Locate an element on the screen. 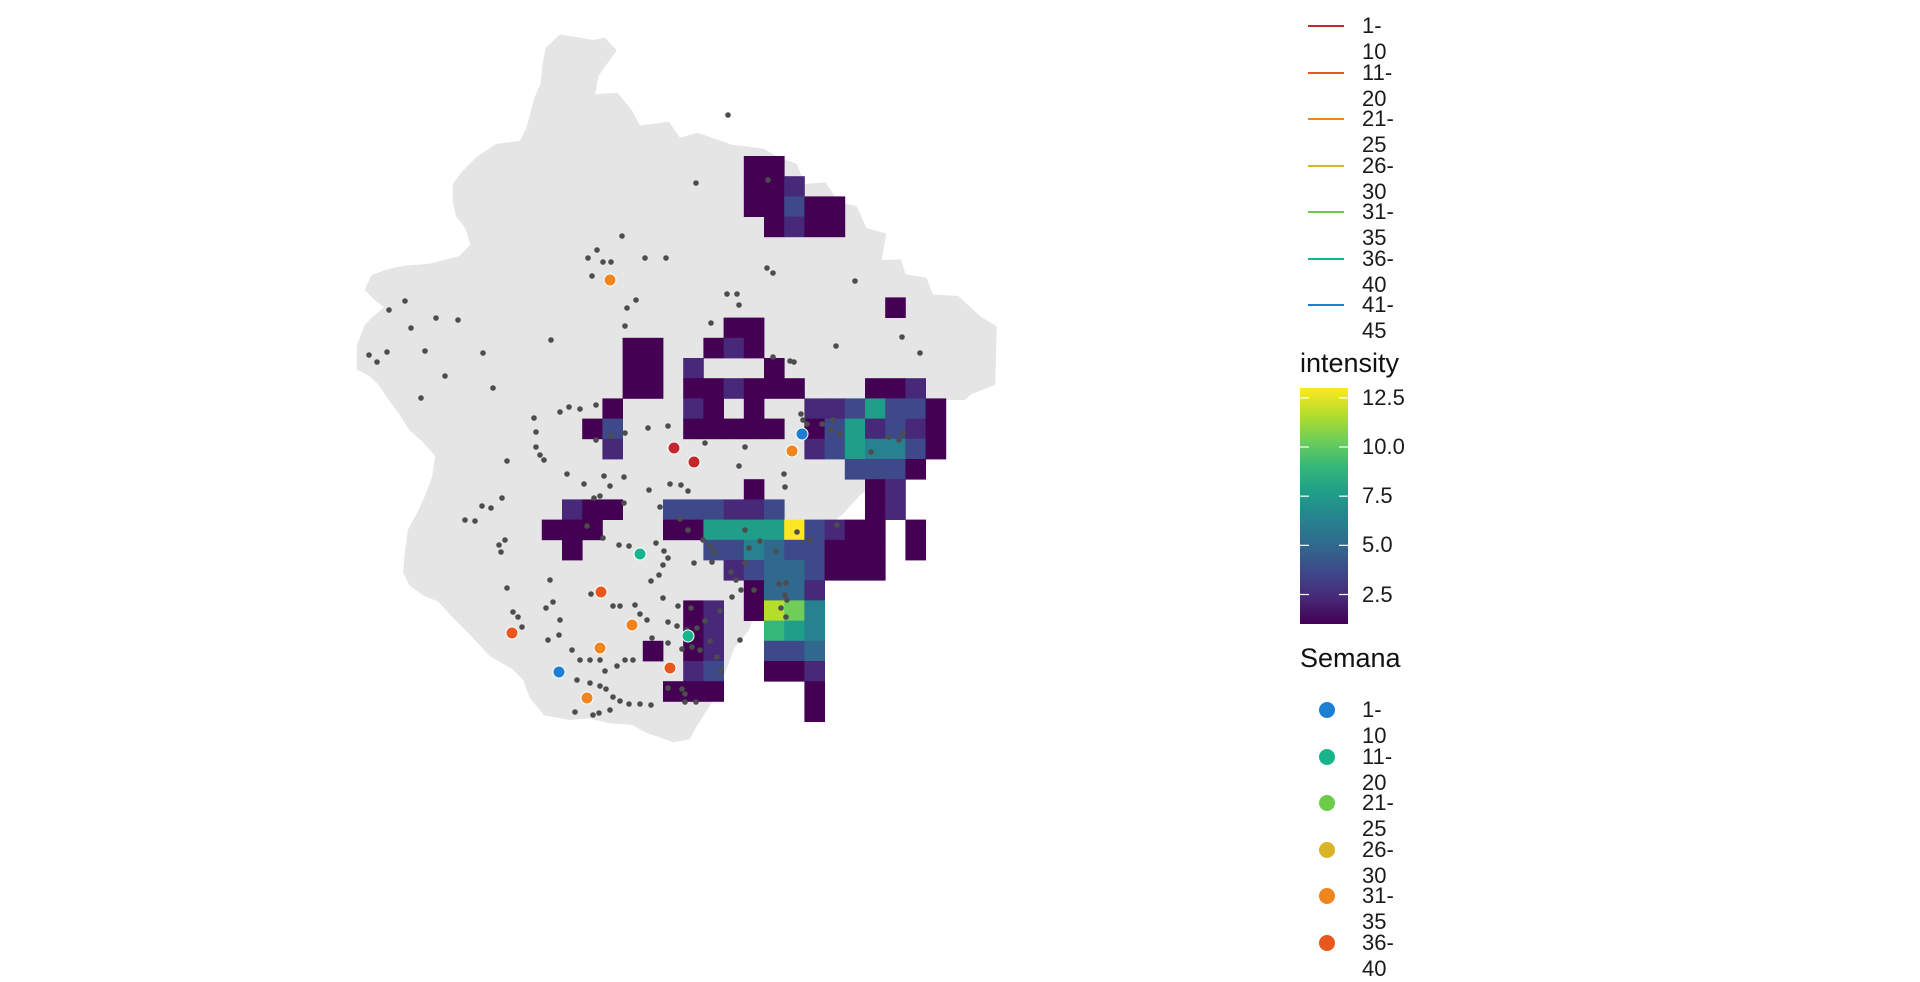  semana-legend-label: 26-30 is located at coordinates (1378, 862).